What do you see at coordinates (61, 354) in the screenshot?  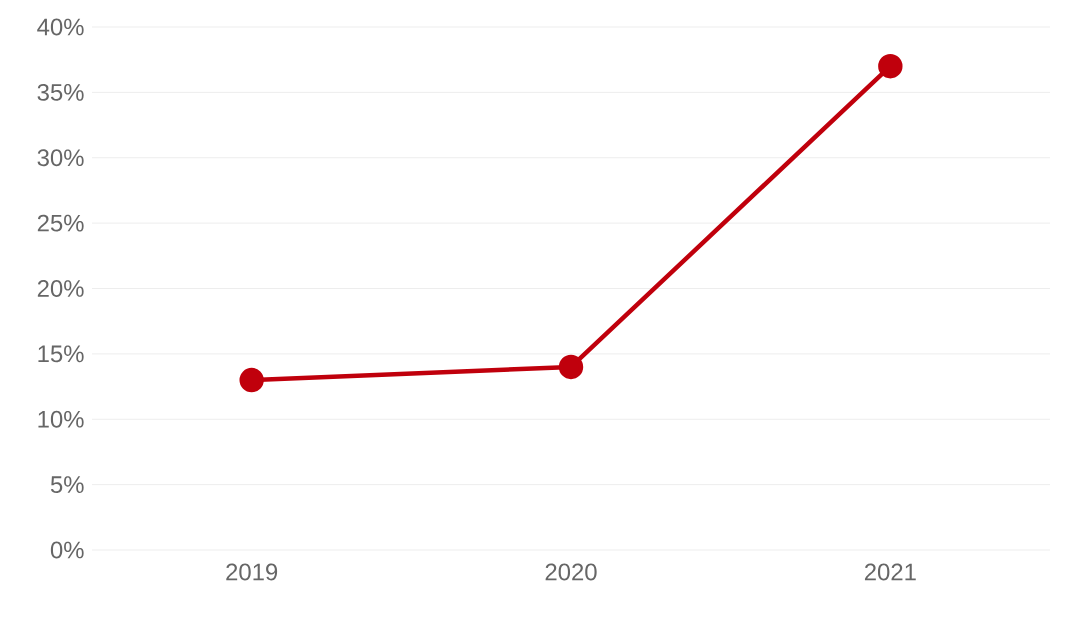 I see `y-tick-label: 15%` at bounding box center [61, 354].